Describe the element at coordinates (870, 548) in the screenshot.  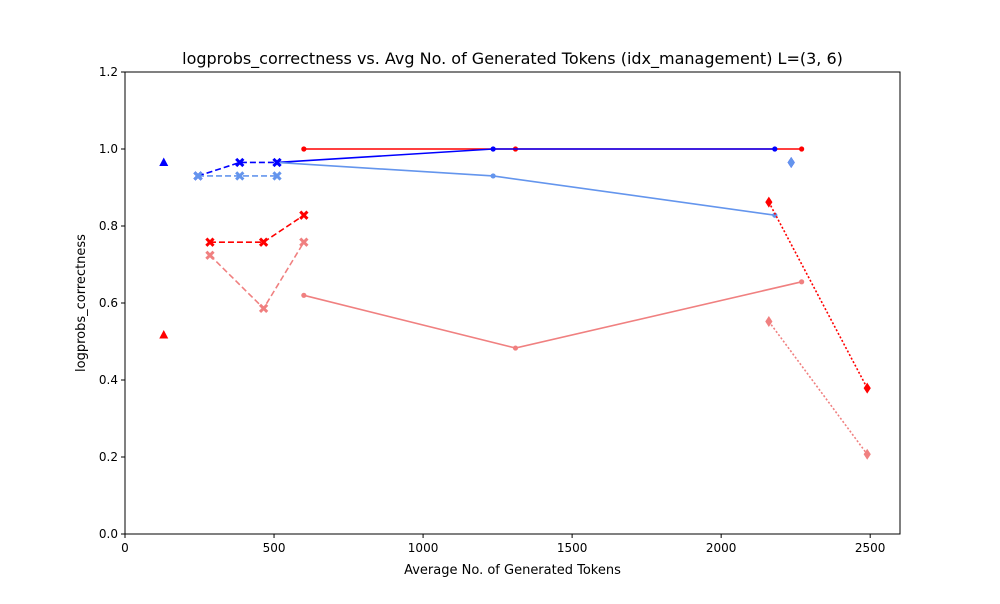
I see `x-tick-label: 2500` at that location.